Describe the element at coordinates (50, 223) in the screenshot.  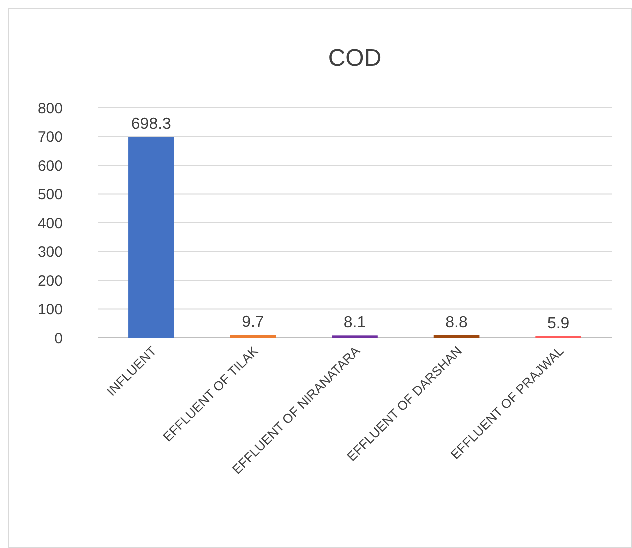
I see `y-tick-label: 400` at that location.